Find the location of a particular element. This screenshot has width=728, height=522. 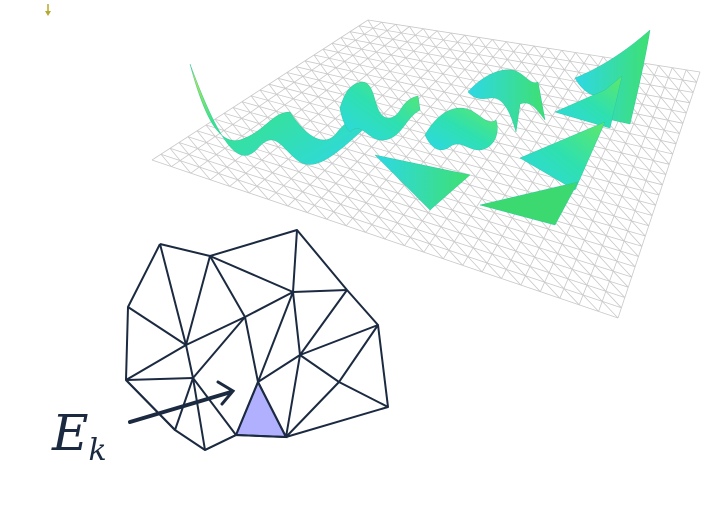

surface-triangle-b is located at coordinates (562, 156).